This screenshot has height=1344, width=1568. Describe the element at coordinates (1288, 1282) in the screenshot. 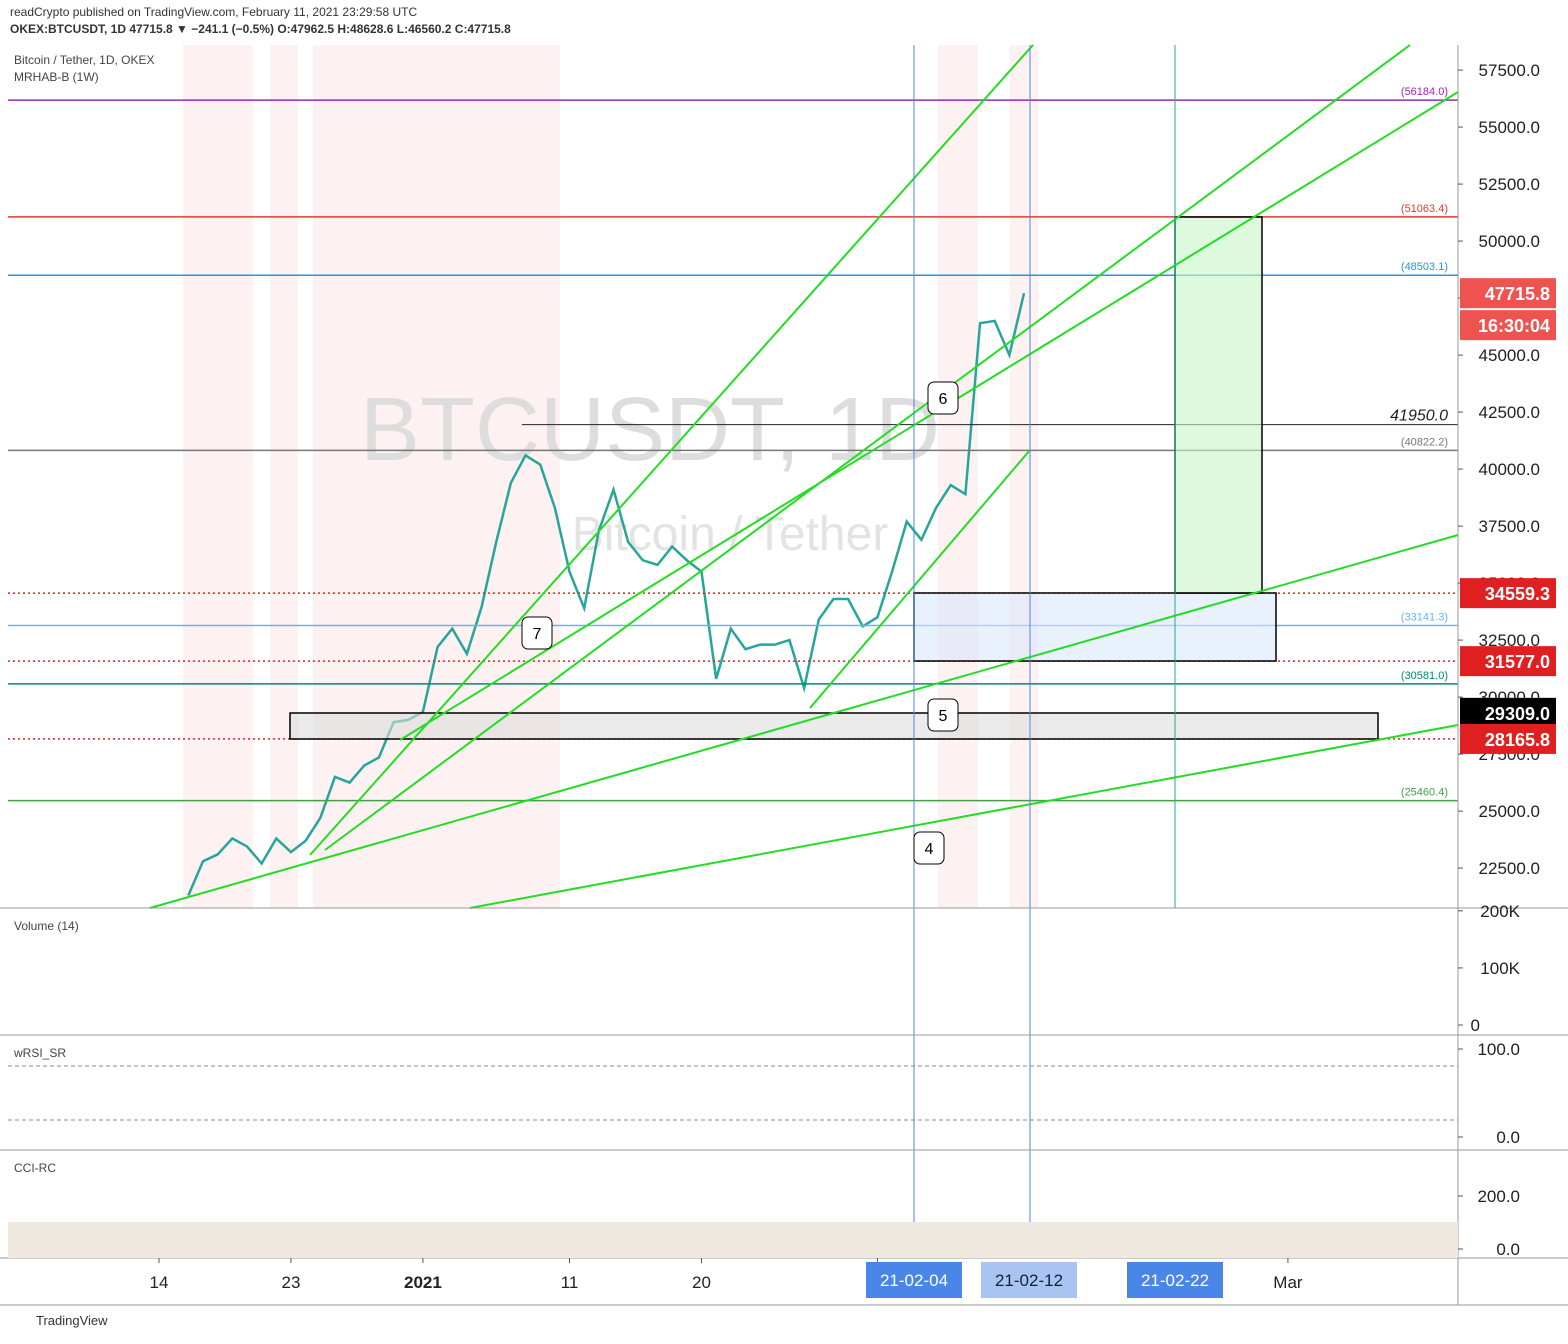

I see `x-tick-label: Mar` at that location.